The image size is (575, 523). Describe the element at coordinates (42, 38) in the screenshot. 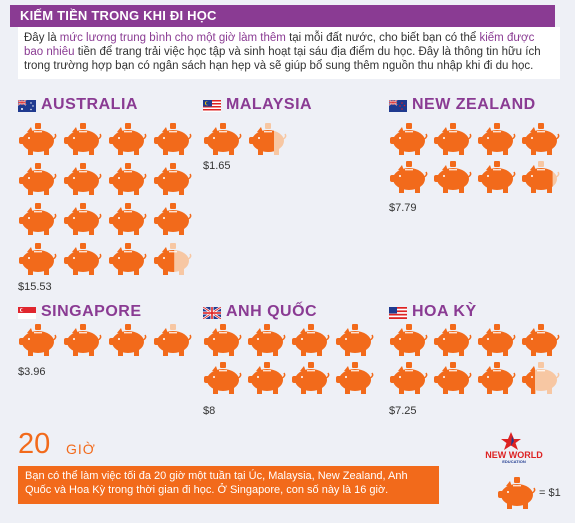

I see `intro-text-1: Đây là` at that location.